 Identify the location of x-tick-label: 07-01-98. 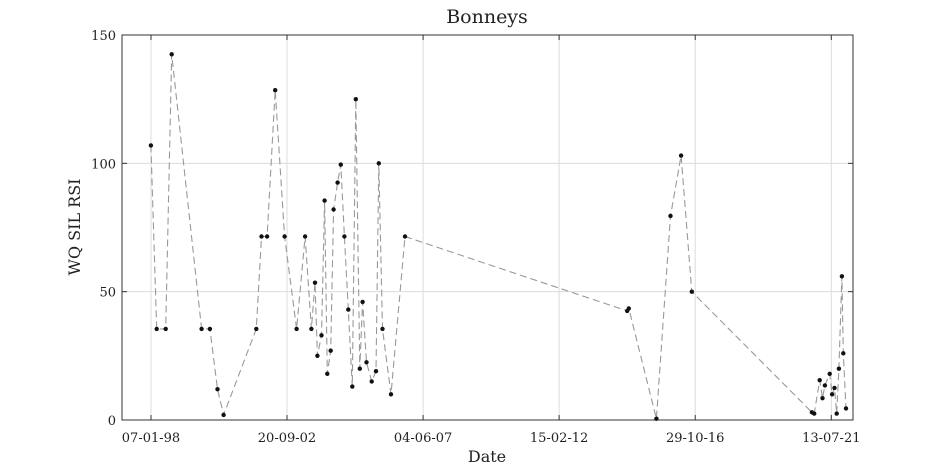
(151, 438).